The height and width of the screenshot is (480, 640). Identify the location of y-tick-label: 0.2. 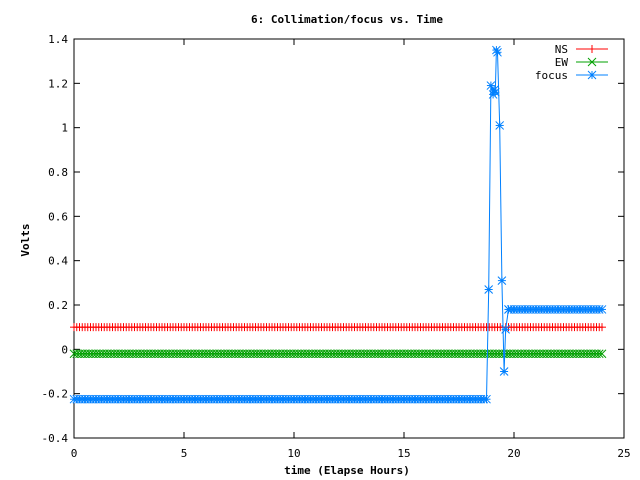
(58, 305).